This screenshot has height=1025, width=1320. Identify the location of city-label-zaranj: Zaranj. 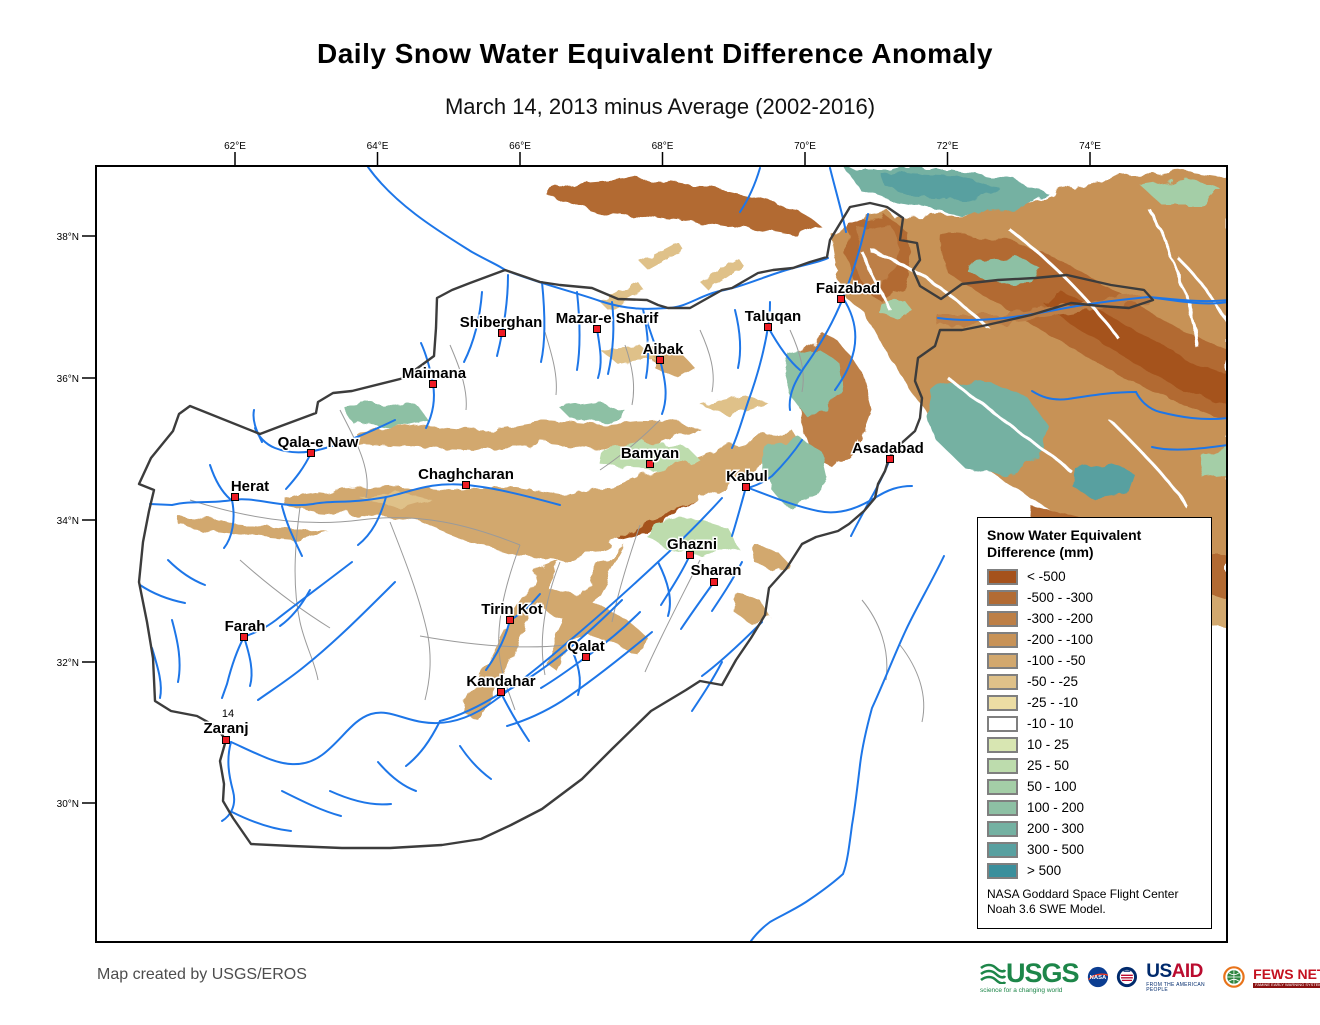
(225, 728).